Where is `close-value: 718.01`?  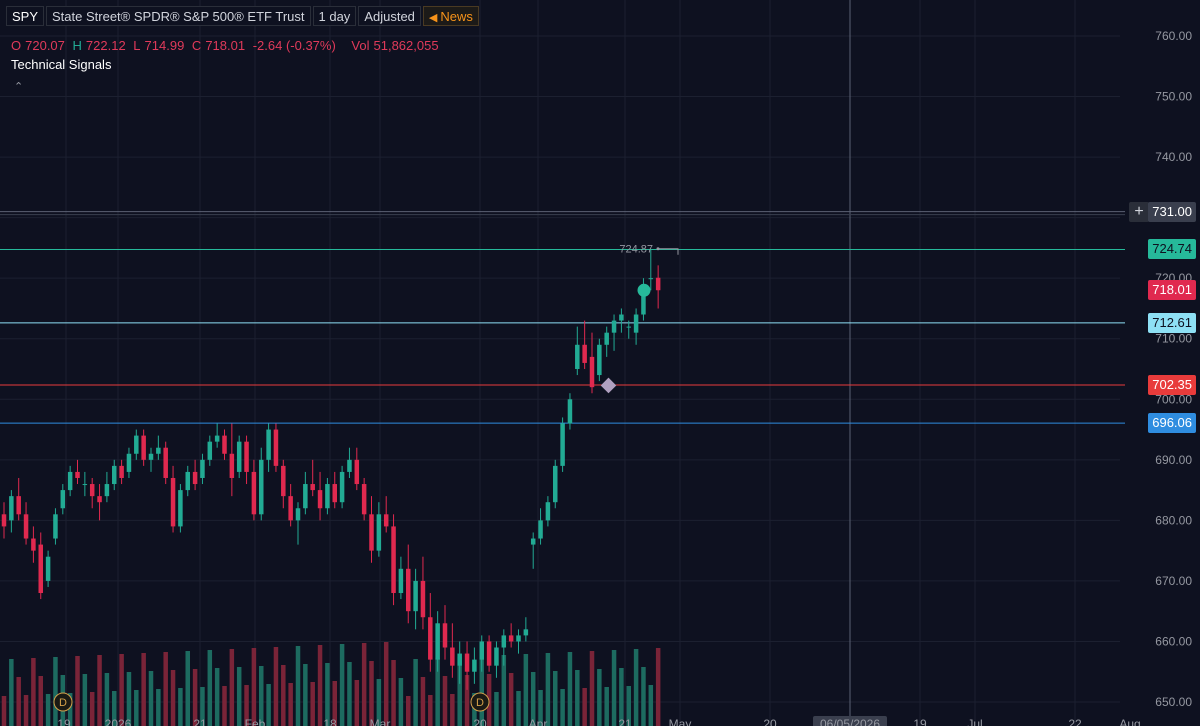
close-value: 718.01 is located at coordinates (225, 45).